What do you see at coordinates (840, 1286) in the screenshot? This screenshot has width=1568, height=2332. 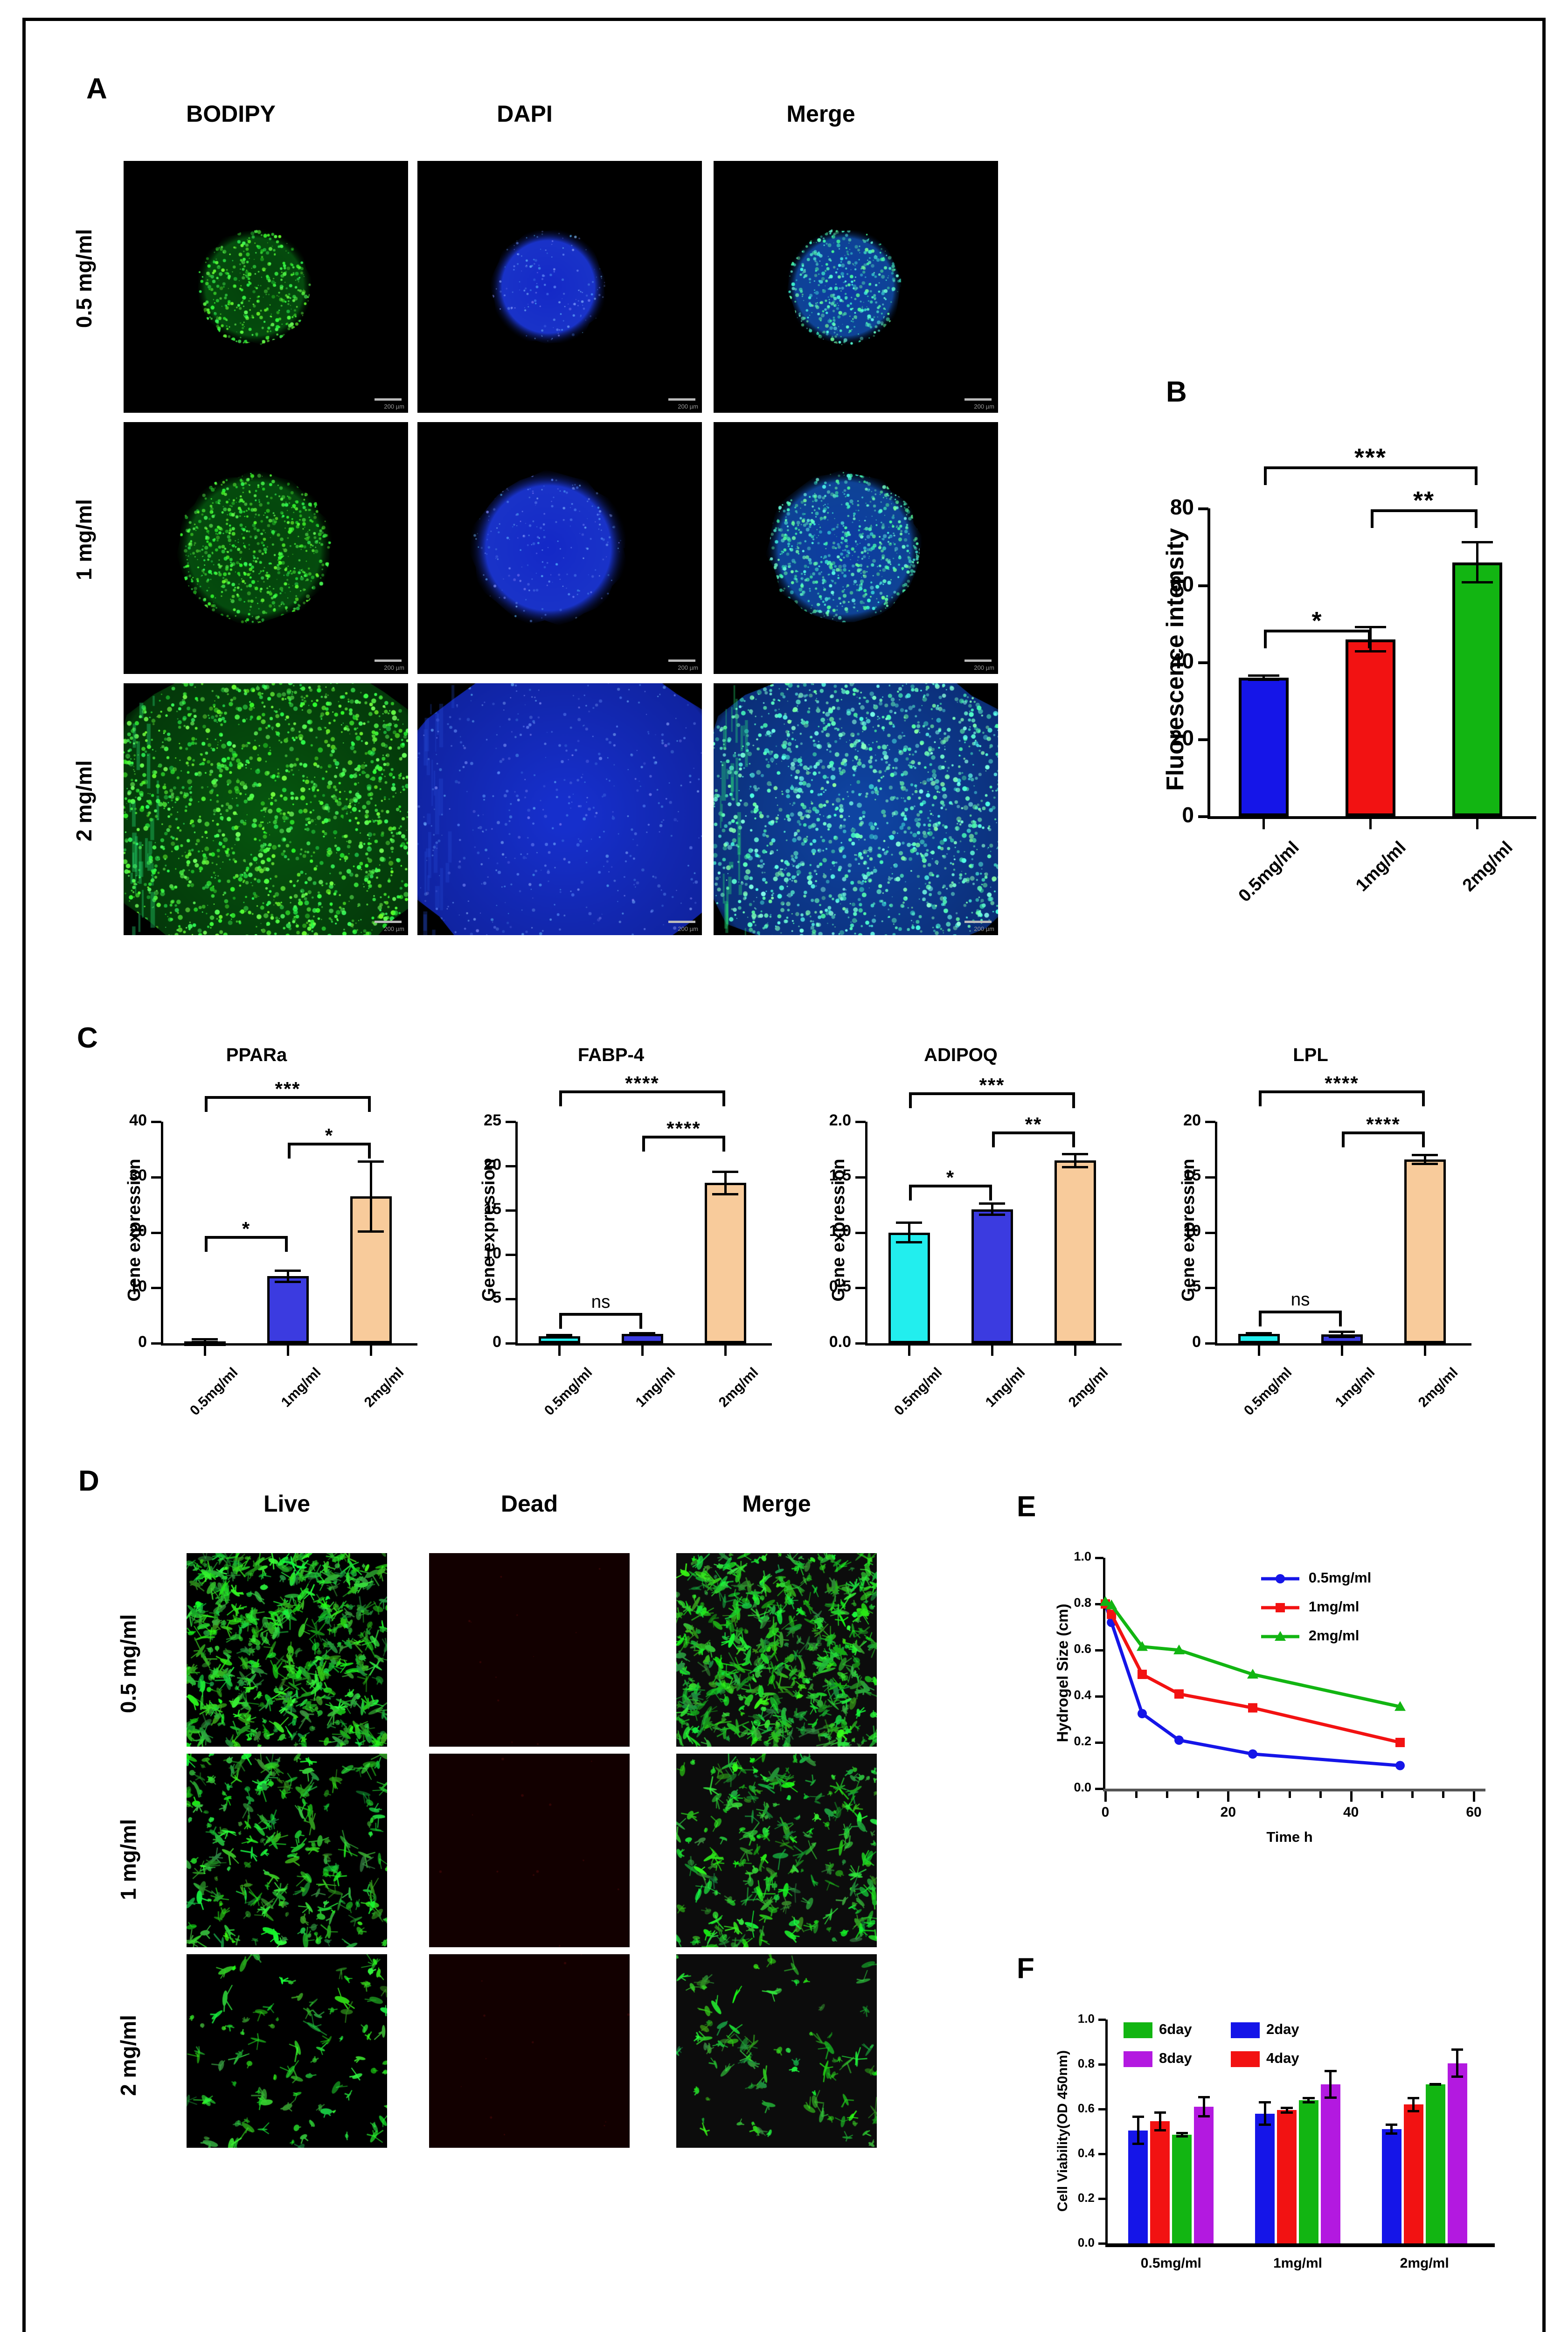 I see `y-tick-label-1: 0.5` at bounding box center [840, 1286].